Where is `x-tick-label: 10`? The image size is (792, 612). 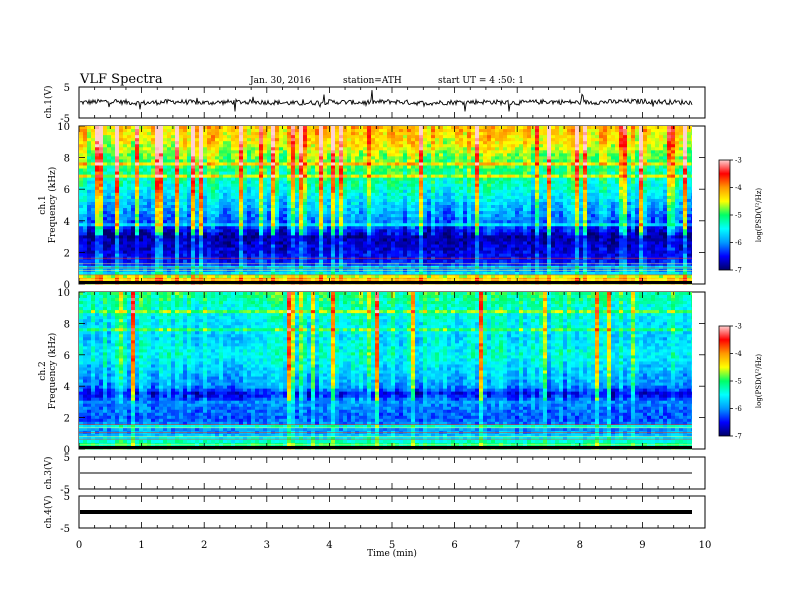
x-tick-label: 10 is located at coordinates (705, 545).